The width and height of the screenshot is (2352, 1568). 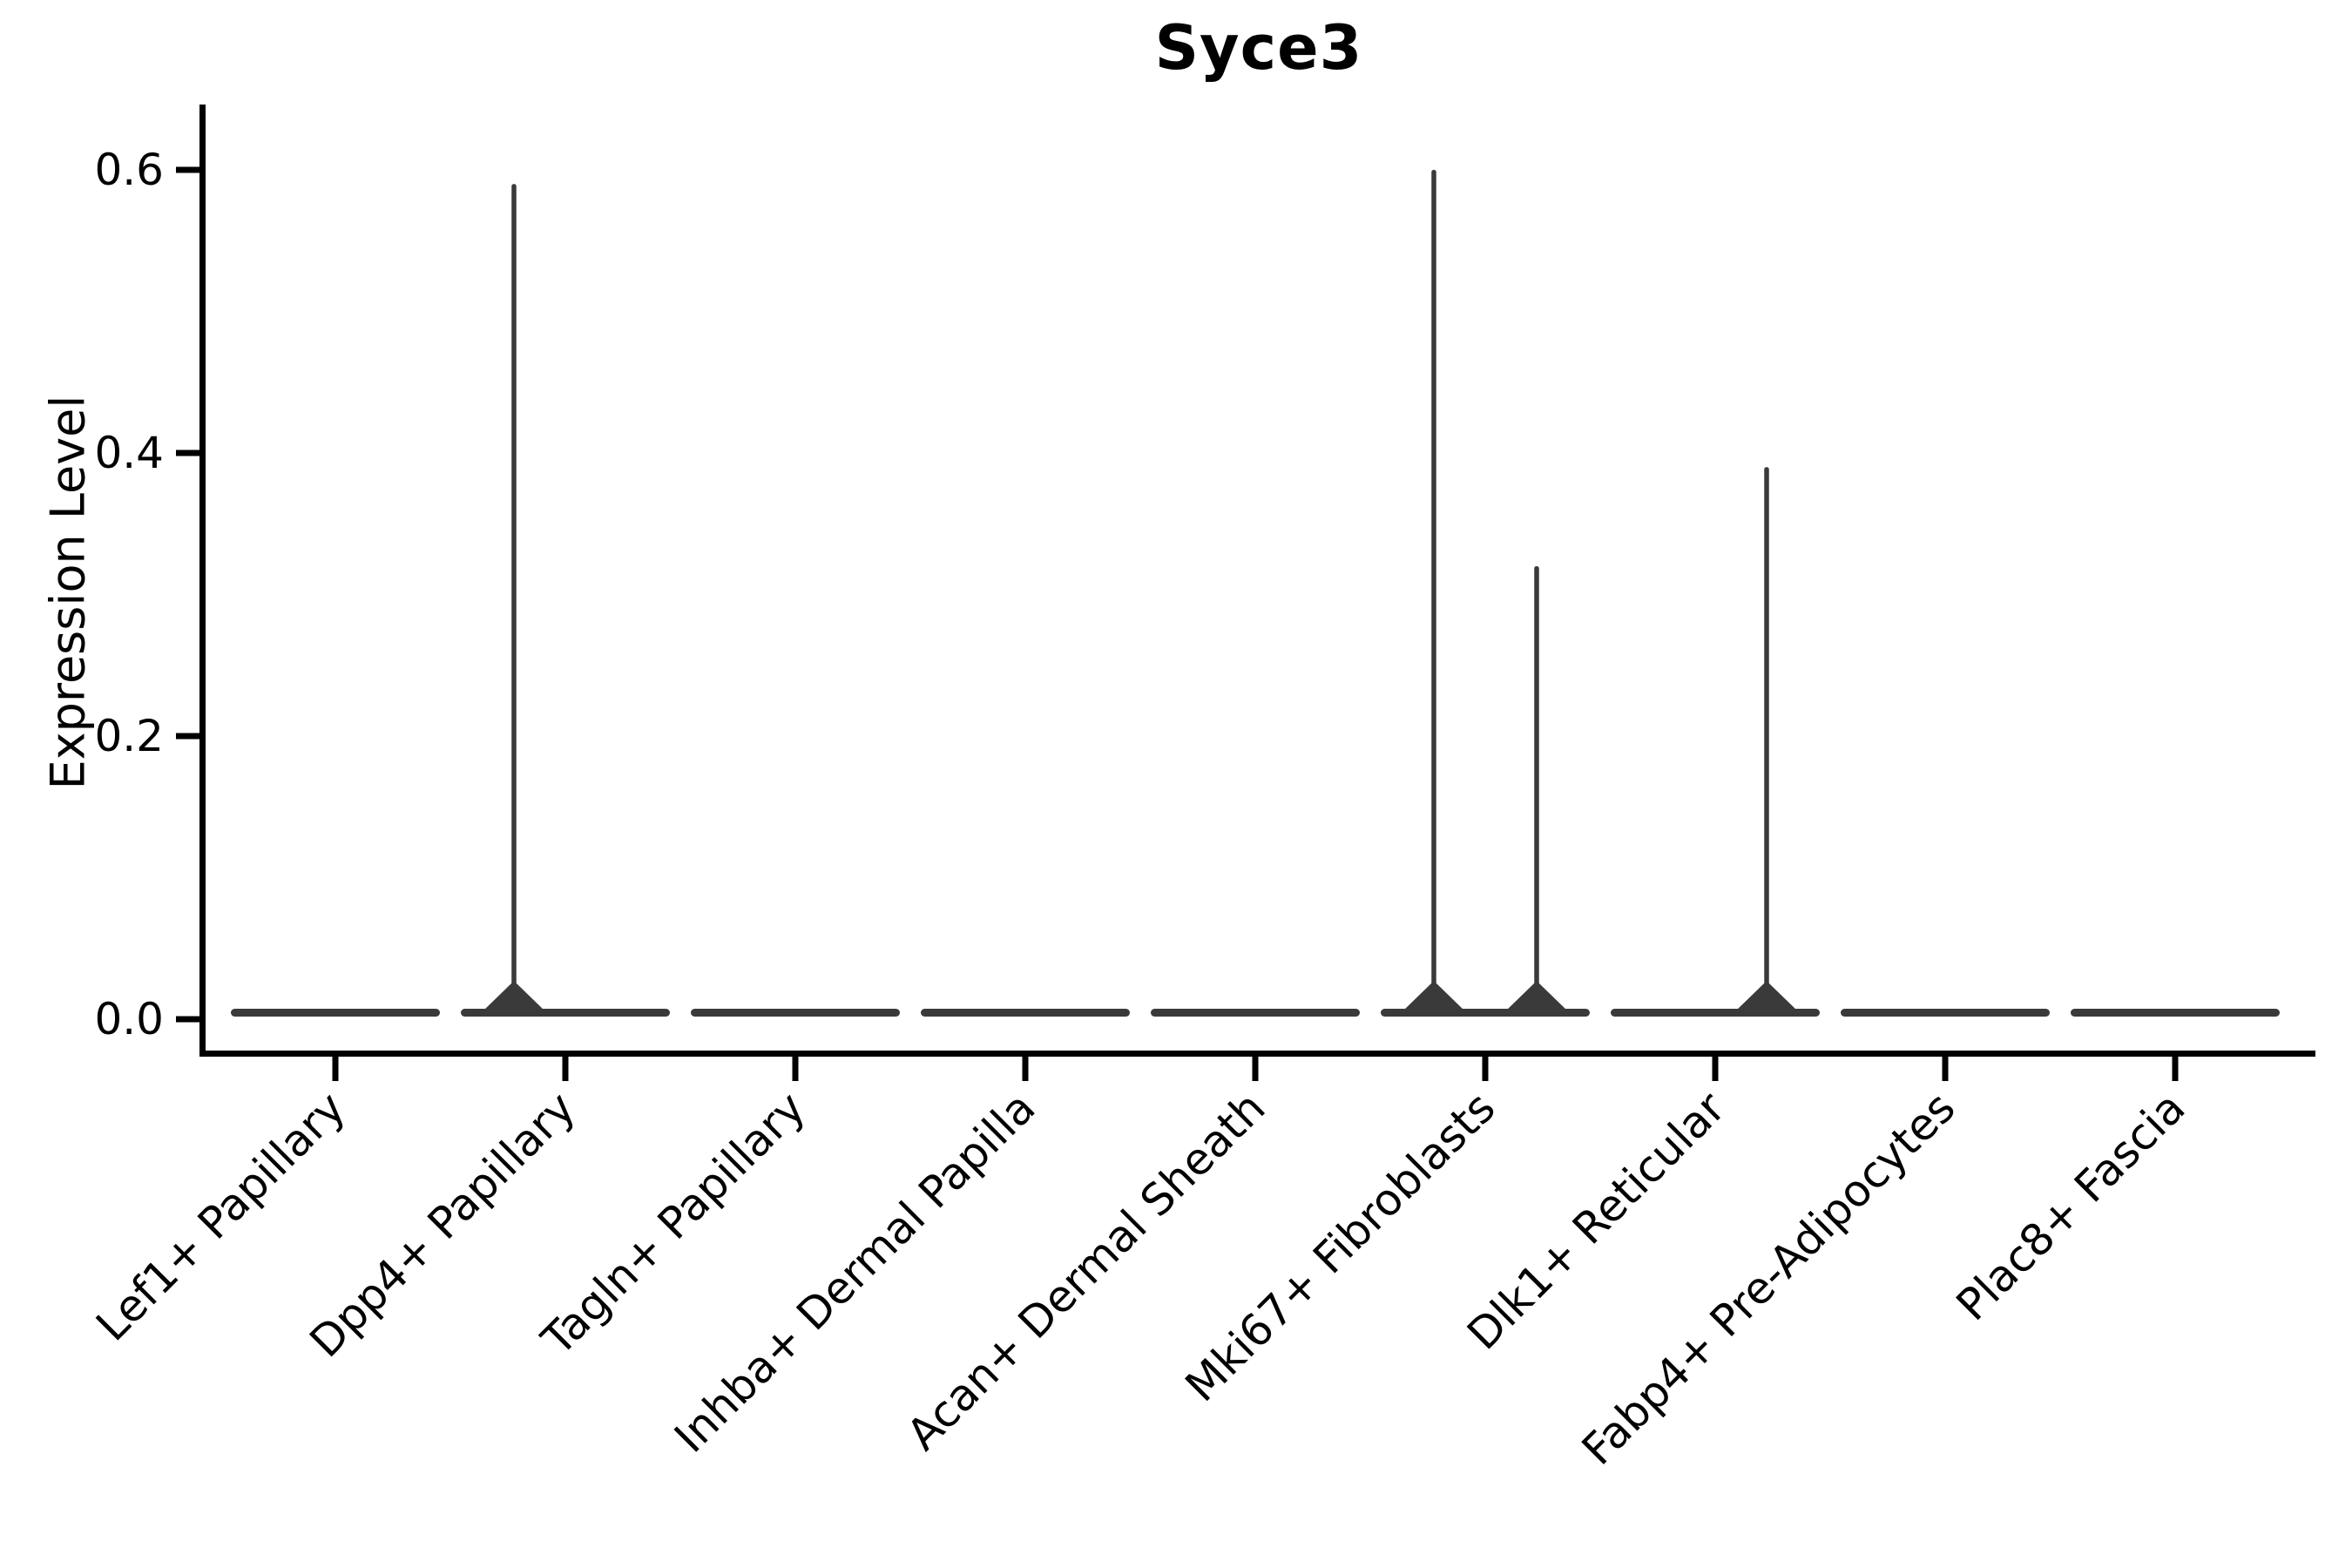 What do you see at coordinates (129, 453) in the screenshot?
I see `y-tick-label: 0.4` at bounding box center [129, 453].